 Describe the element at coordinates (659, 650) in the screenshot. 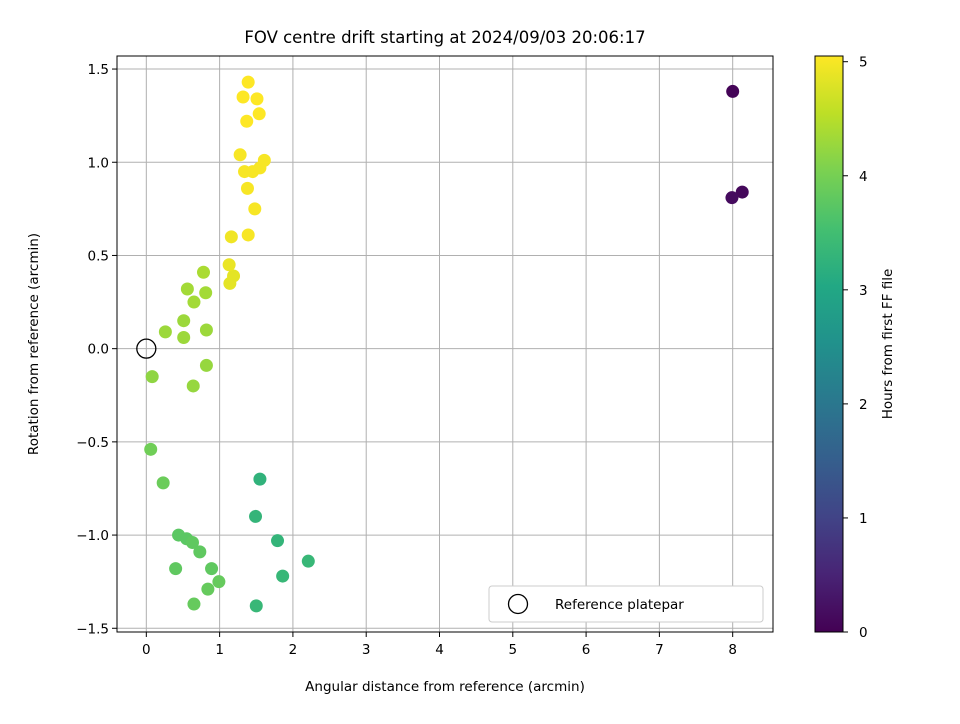

I see `x-tick-label: 7` at that location.